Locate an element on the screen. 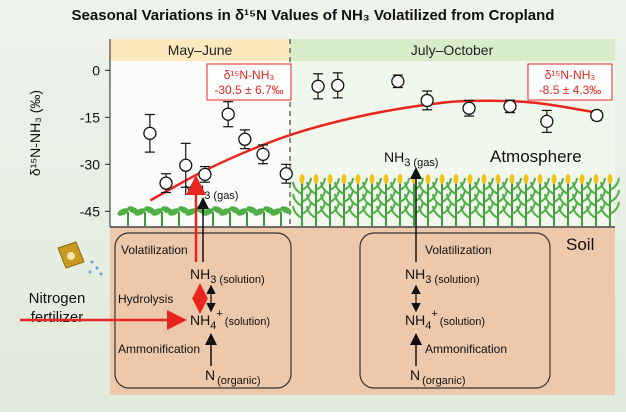  nh4-solution-label: NH4+(solution) is located at coordinates (230, 320).